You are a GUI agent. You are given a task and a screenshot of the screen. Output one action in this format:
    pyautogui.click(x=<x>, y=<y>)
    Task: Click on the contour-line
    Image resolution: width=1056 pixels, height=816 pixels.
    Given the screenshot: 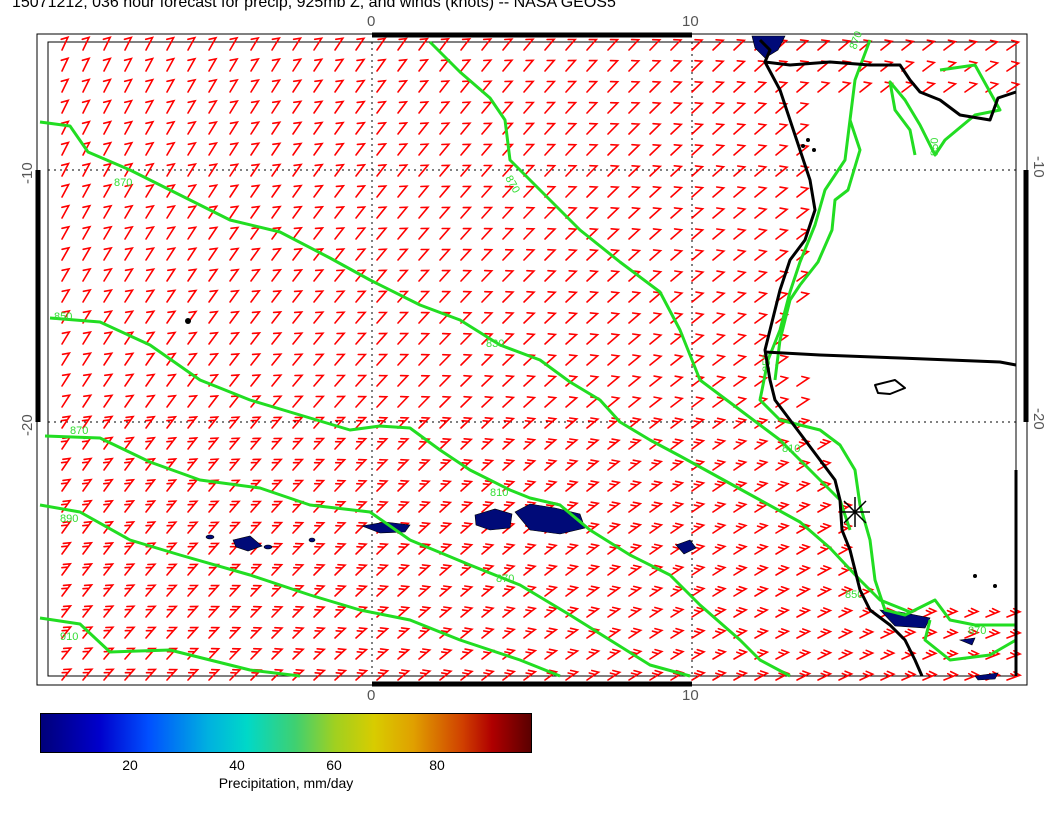 What is the action you would take?
    pyautogui.click(x=170, y=647)
    